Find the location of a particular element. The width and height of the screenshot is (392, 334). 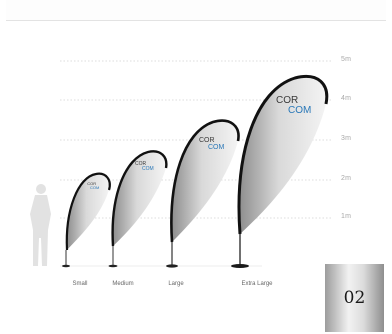

height-label-1m: 1m is located at coordinates (346, 216).